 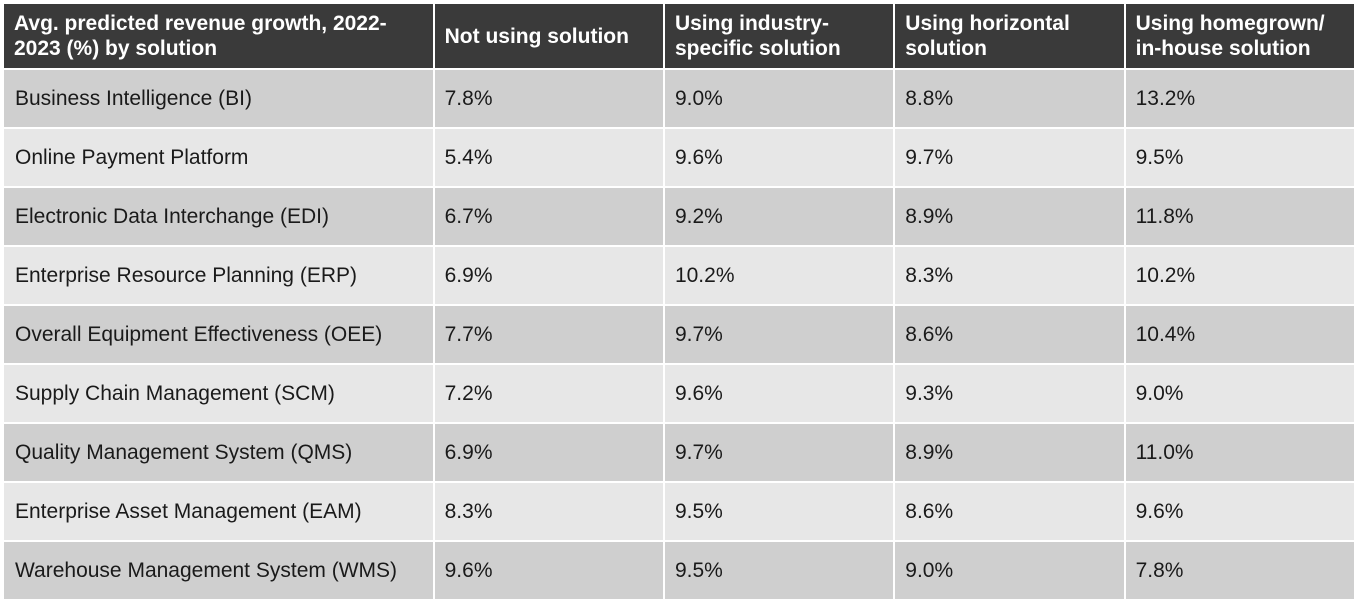 What do you see at coordinates (548, 216) in the screenshot?
I see `row-value-cell: 6.7%` at bounding box center [548, 216].